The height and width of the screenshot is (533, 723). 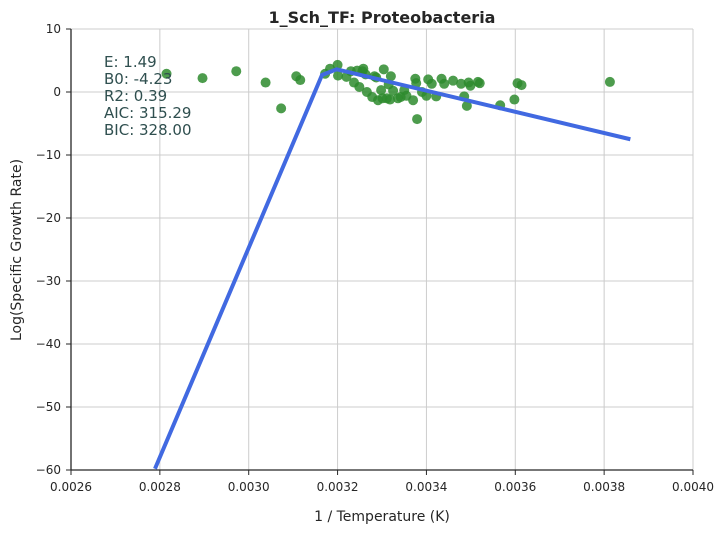 I want to click on y-tick-label: −10, so click(x=48, y=155).